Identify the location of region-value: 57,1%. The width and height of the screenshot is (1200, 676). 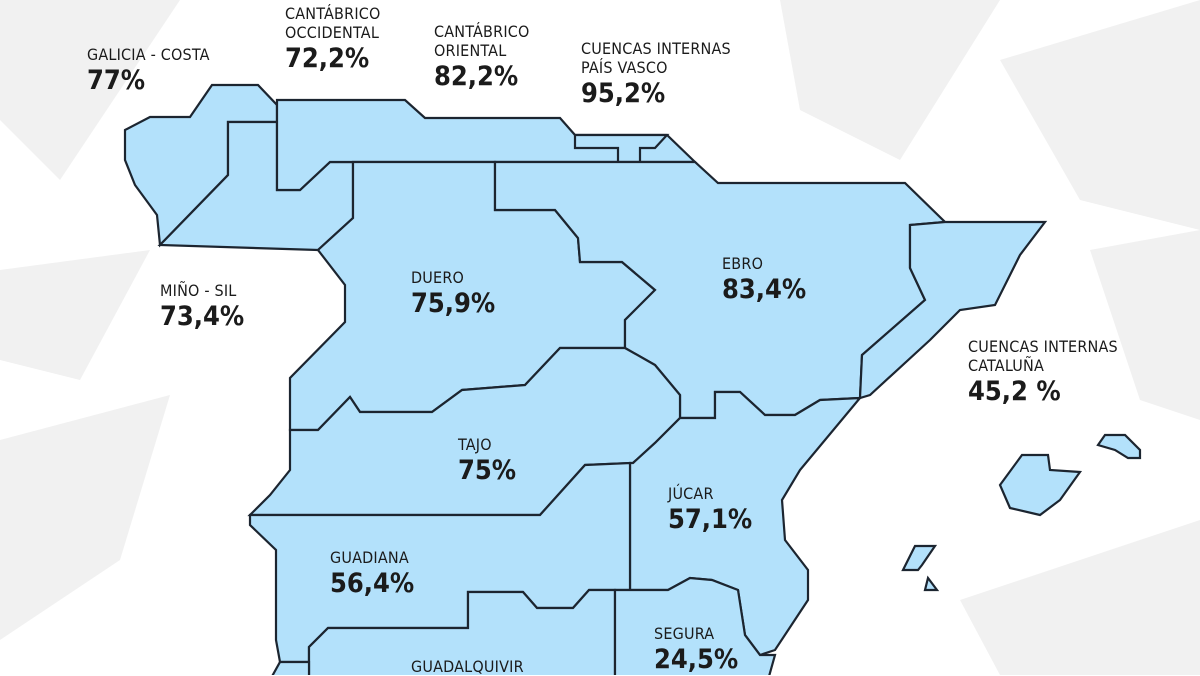
(710, 519).